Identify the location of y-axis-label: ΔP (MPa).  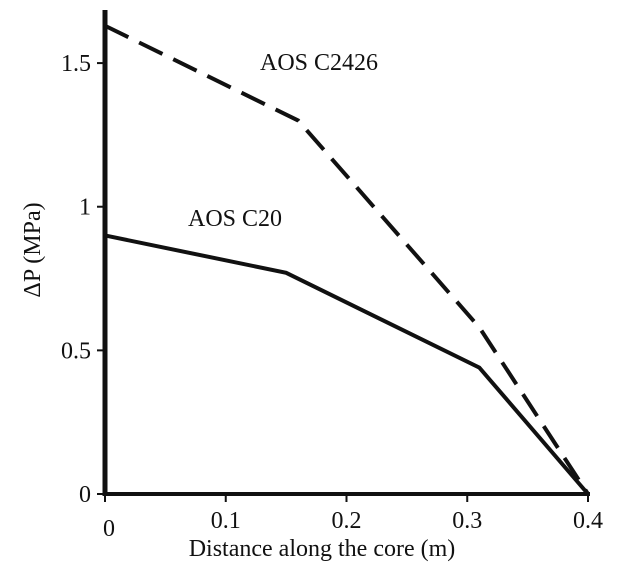
(33, 249).